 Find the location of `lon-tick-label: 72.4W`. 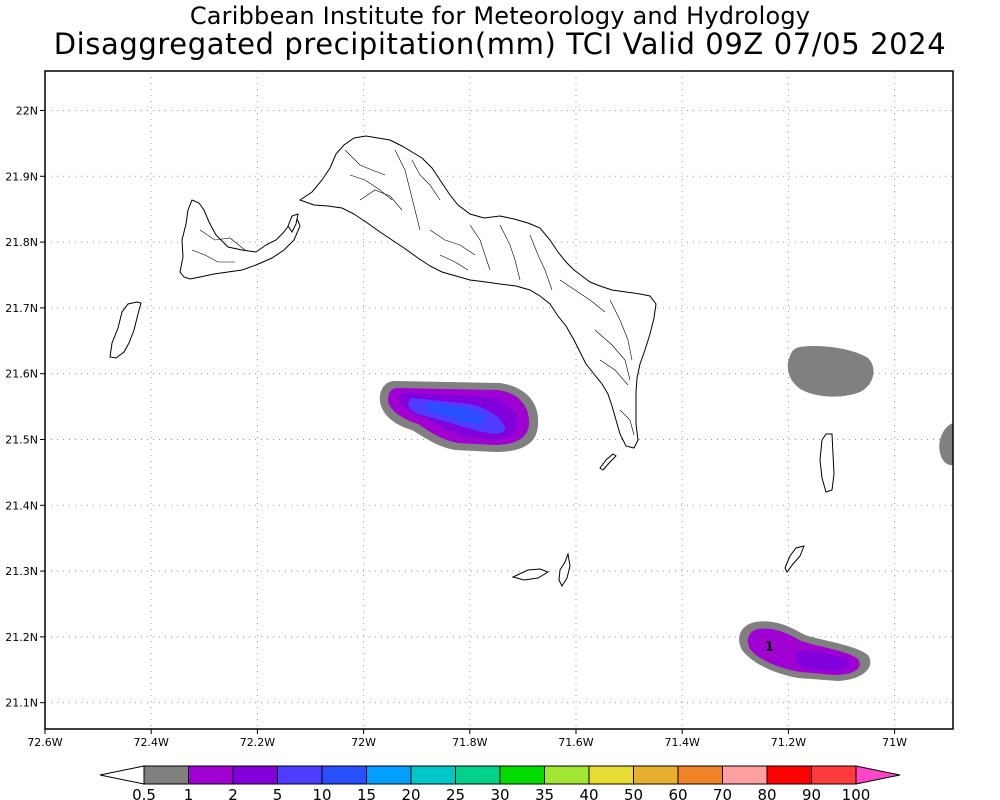

lon-tick-label: 72.4W is located at coordinates (151, 742).